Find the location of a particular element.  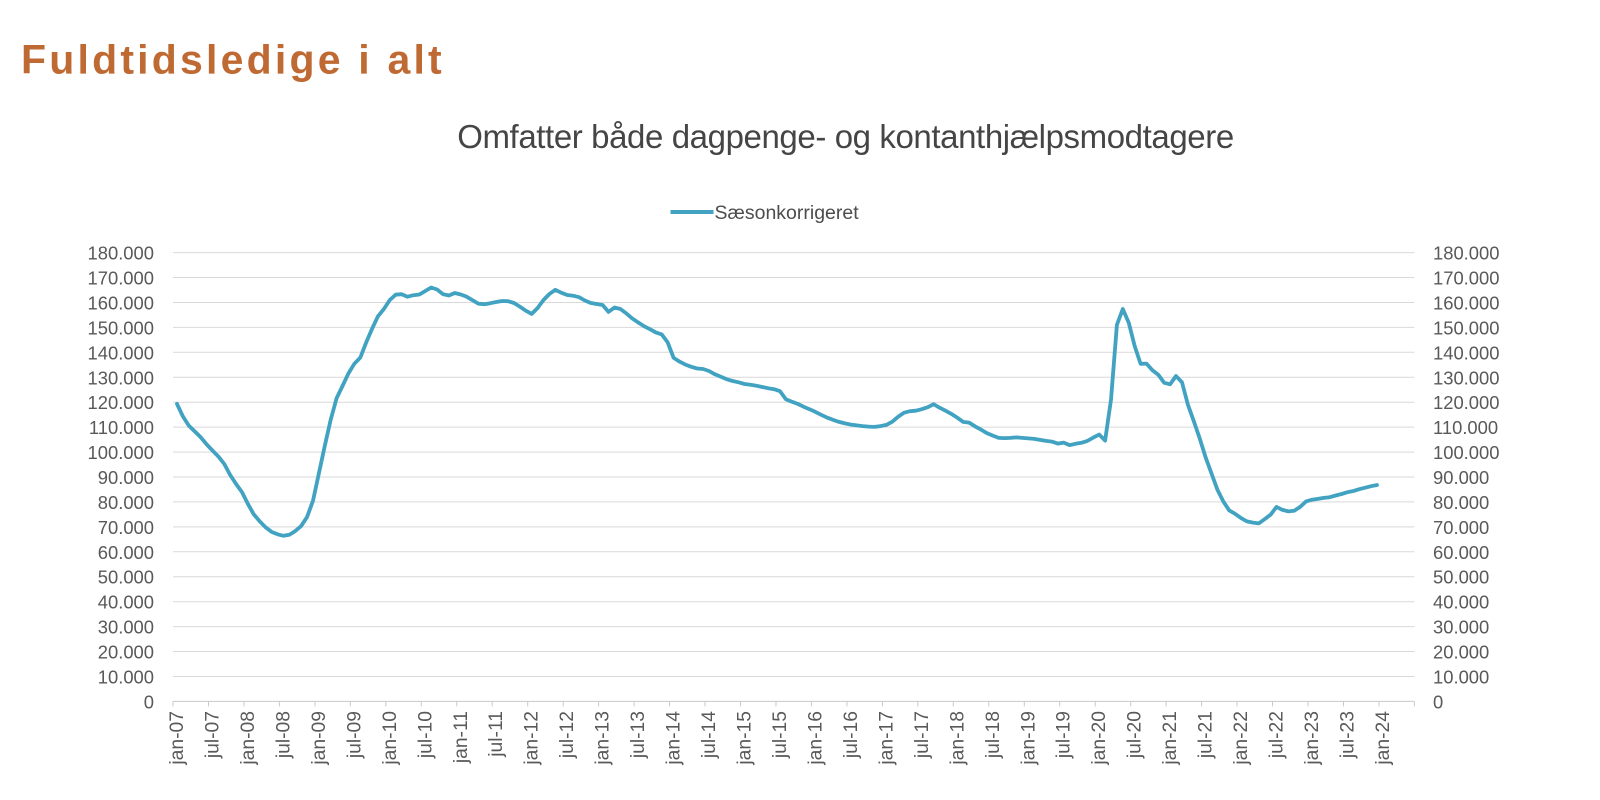

svg-text: jan-19 is located at coordinates (1028, 738).